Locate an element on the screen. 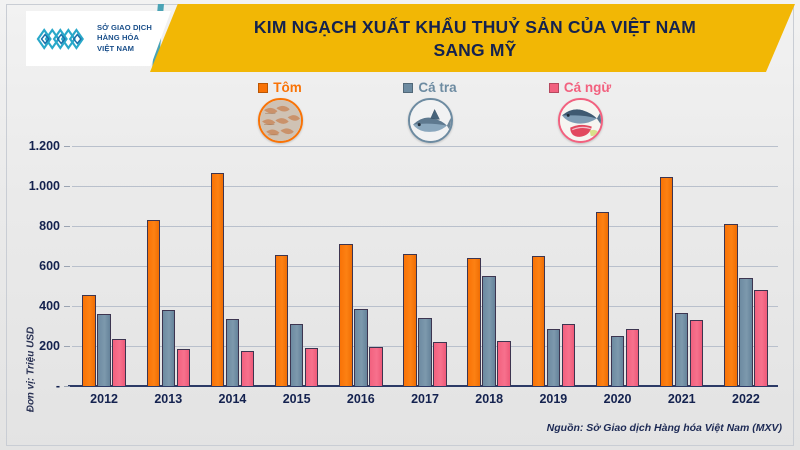 This screenshot has width=800, height=450. bar-group-2015 is located at coordinates (296, 266).